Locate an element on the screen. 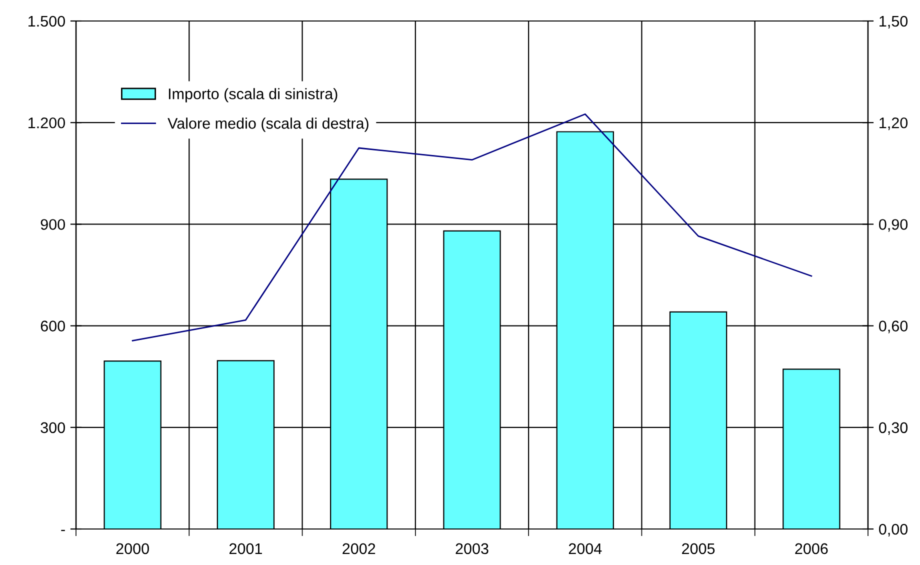 The image size is (920, 565). y-tick-label: 1.200 is located at coordinates (46, 122).